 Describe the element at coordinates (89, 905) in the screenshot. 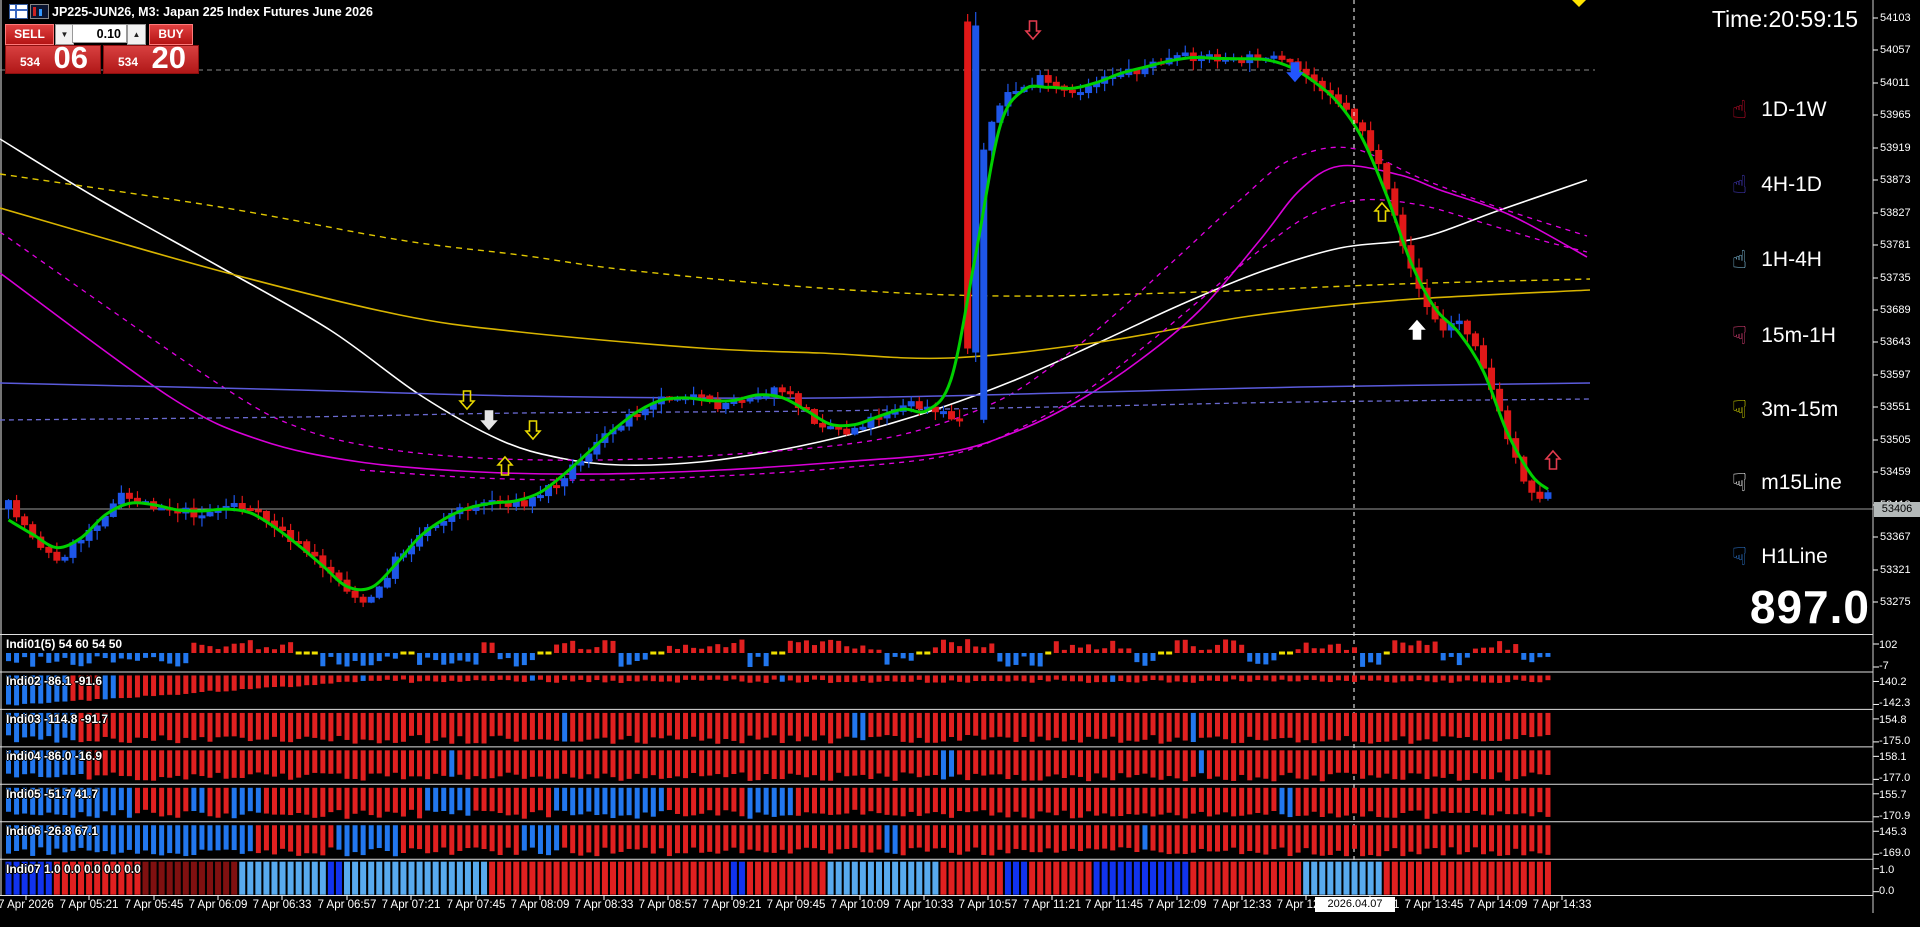

I see `time-tick-label: 7 Apr 05:21` at that location.